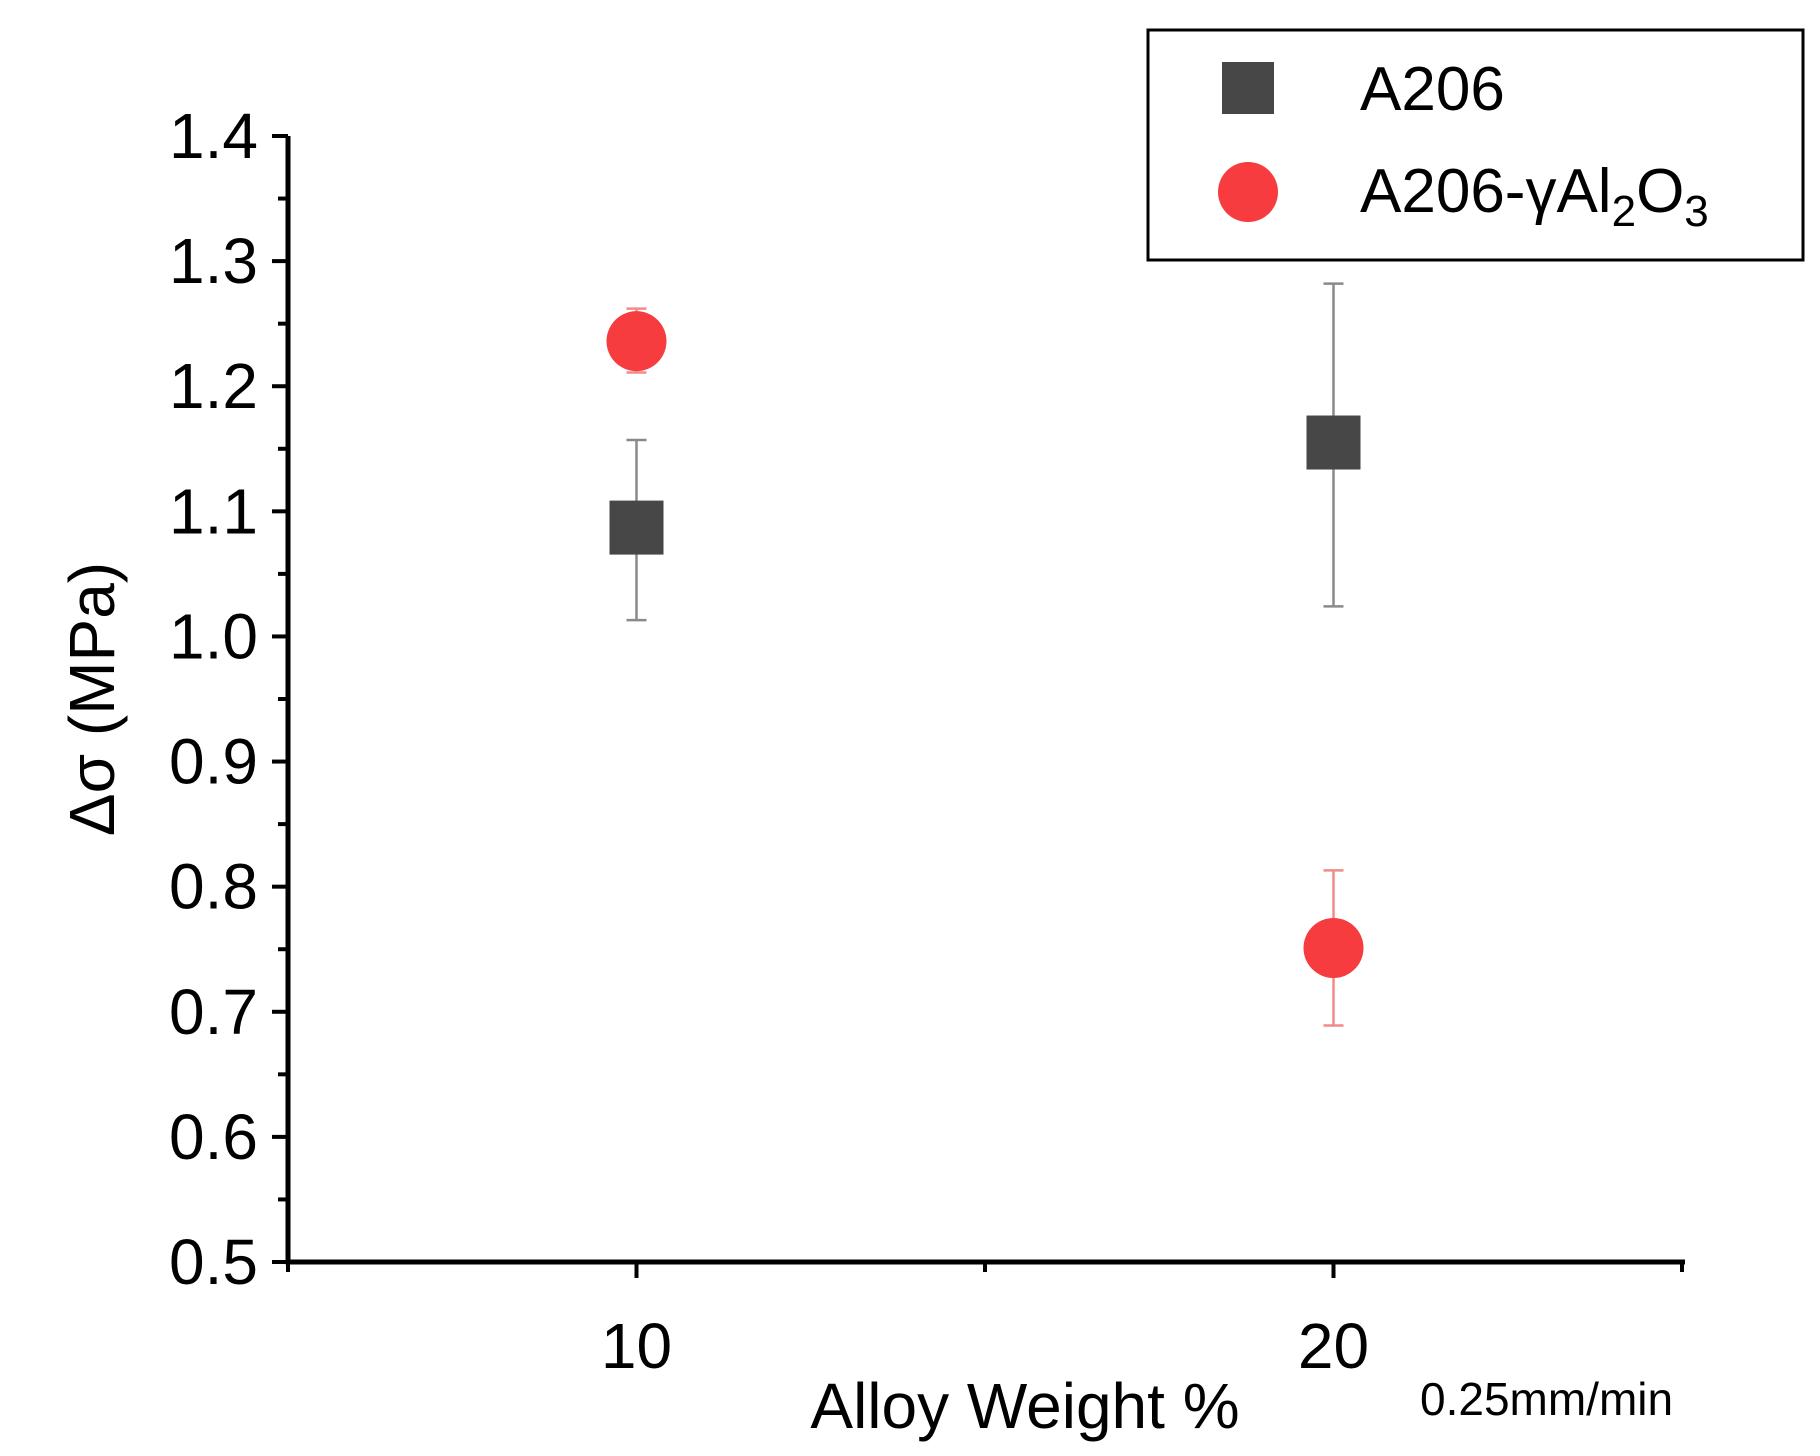 The height and width of the screenshot is (1456, 1820). What do you see at coordinates (228, 699) in the screenshot?
I see `y-ticks: 0.5 0.6 0.7 0.8 0.9 1.0 1.1 1.2 1.3 1.4` at bounding box center [228, 699].